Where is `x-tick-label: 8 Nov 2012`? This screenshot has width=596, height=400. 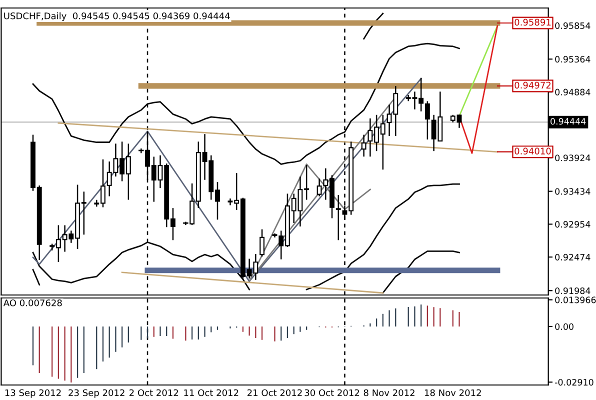 x-tick-label: 8 Nov 2012 is located at coordinates (389, 392).